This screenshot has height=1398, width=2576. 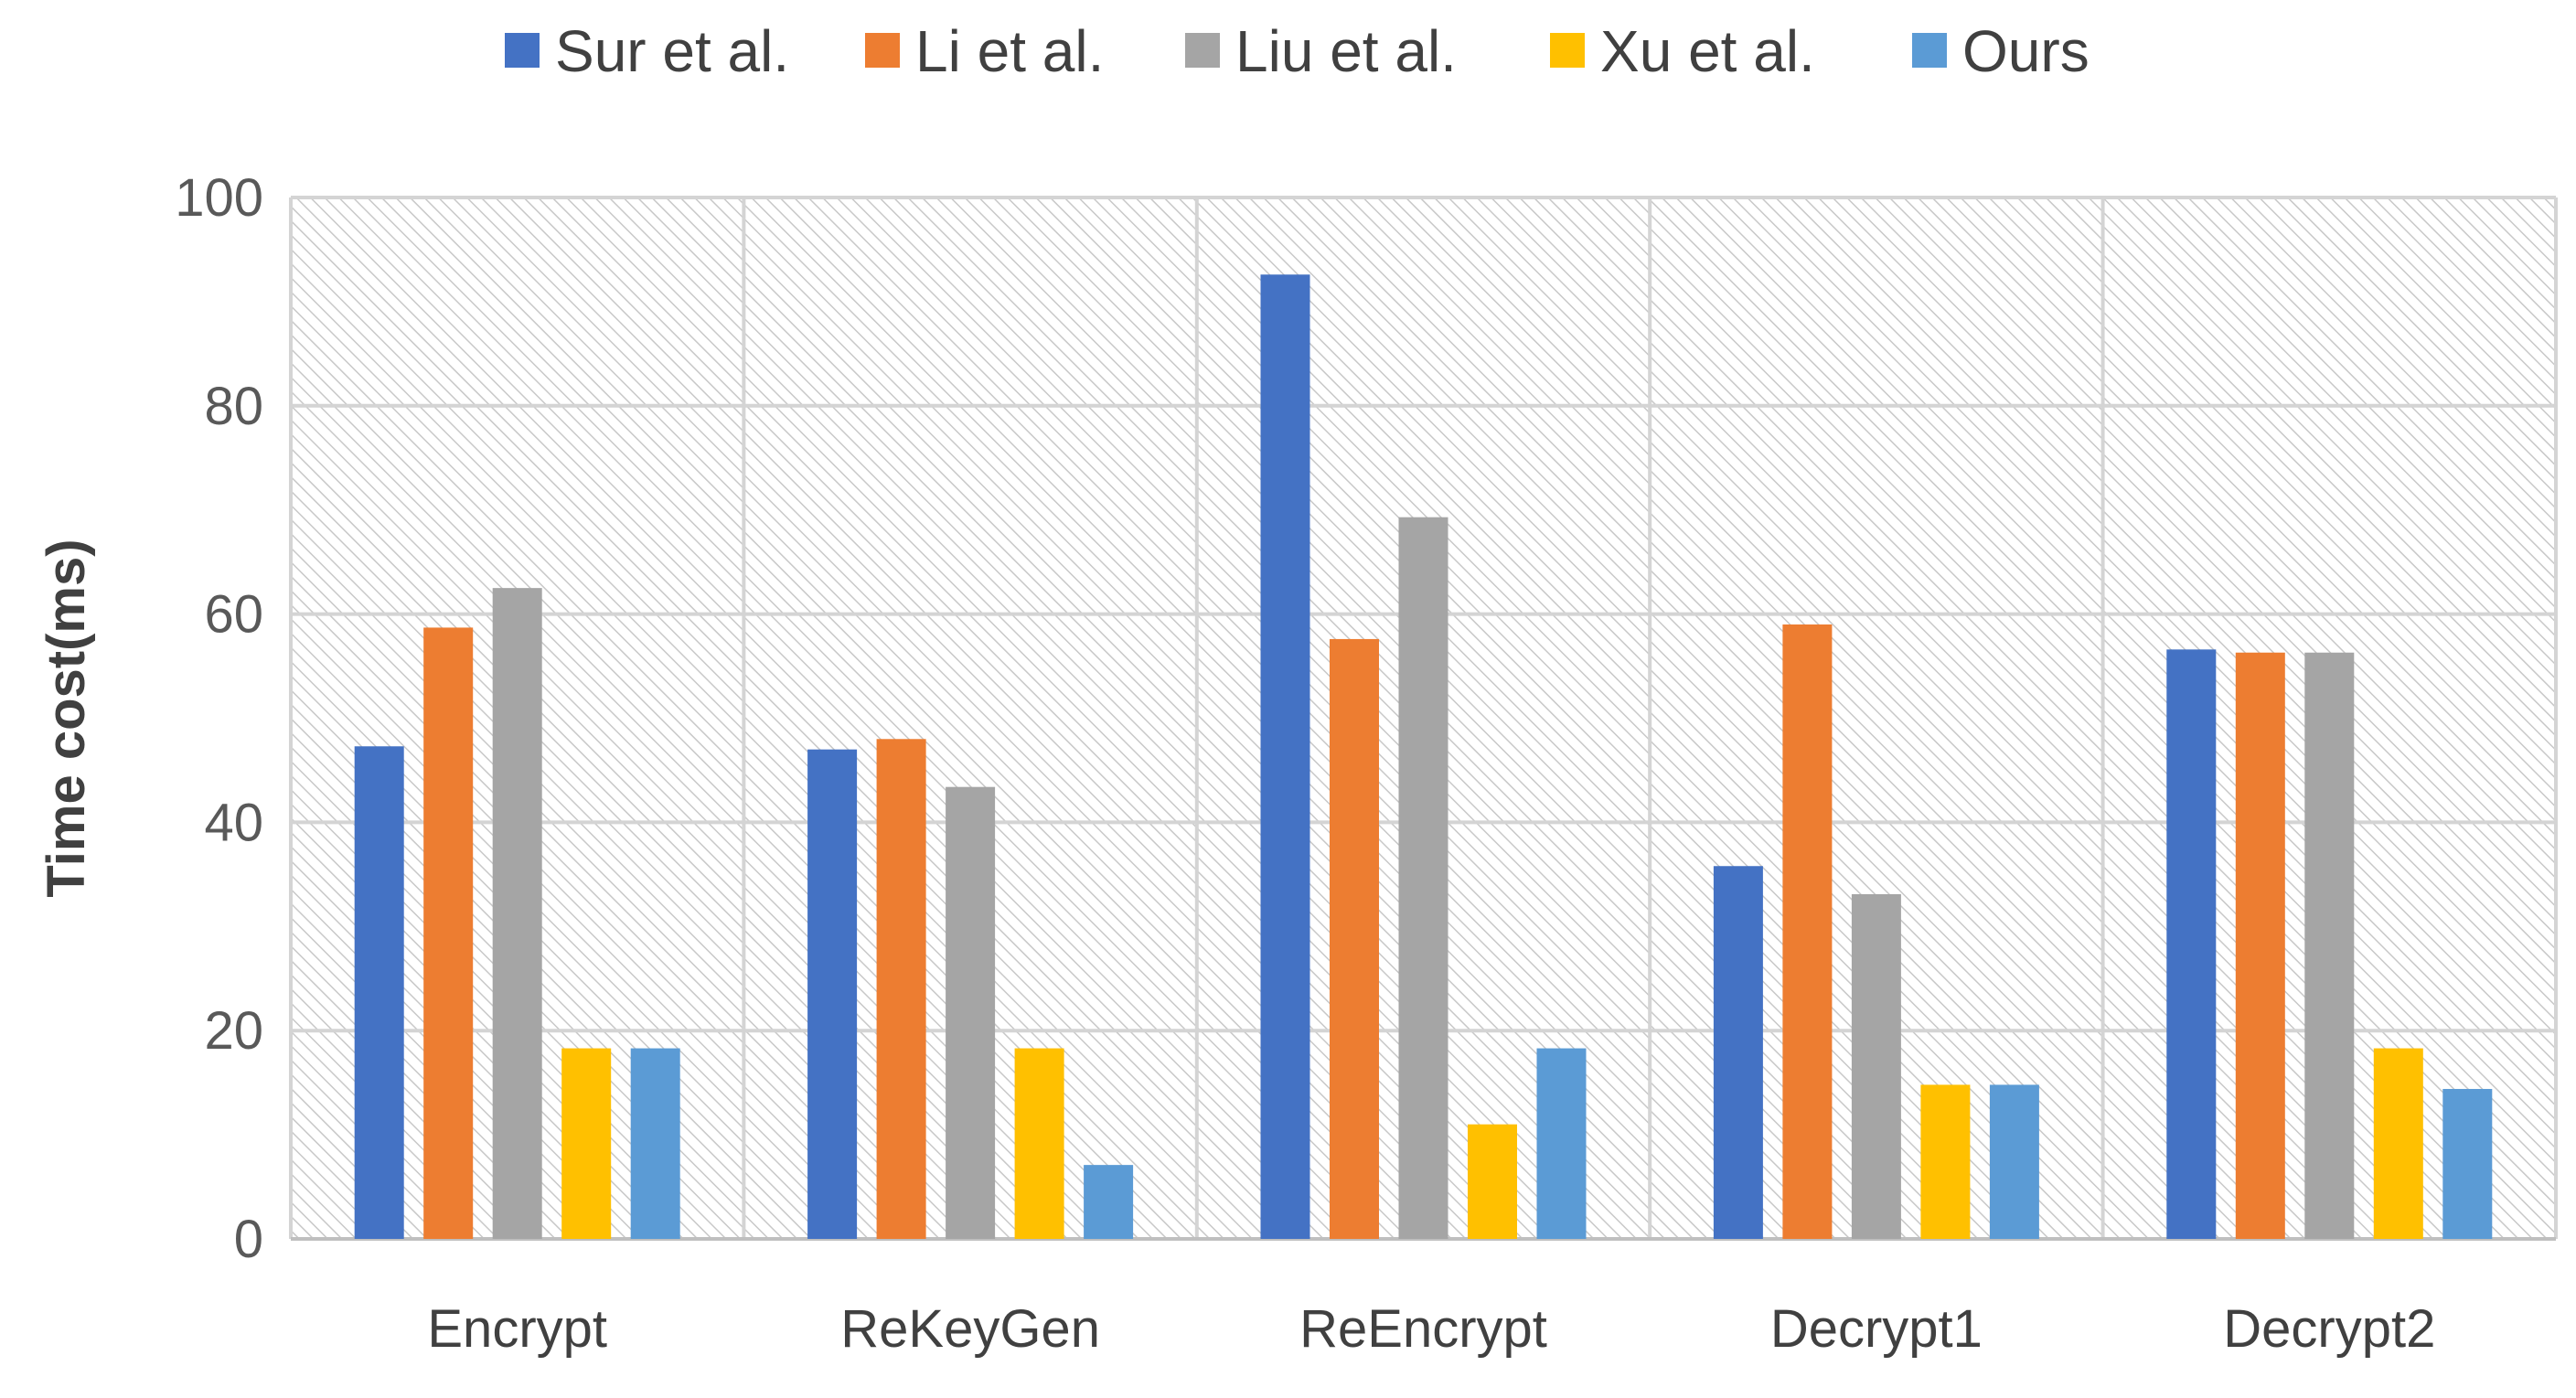 What do you see at coordinates (1346, 51) in the screenshot?
I see `legend-label: Liu et al.` at bounding box center [1346, 51].